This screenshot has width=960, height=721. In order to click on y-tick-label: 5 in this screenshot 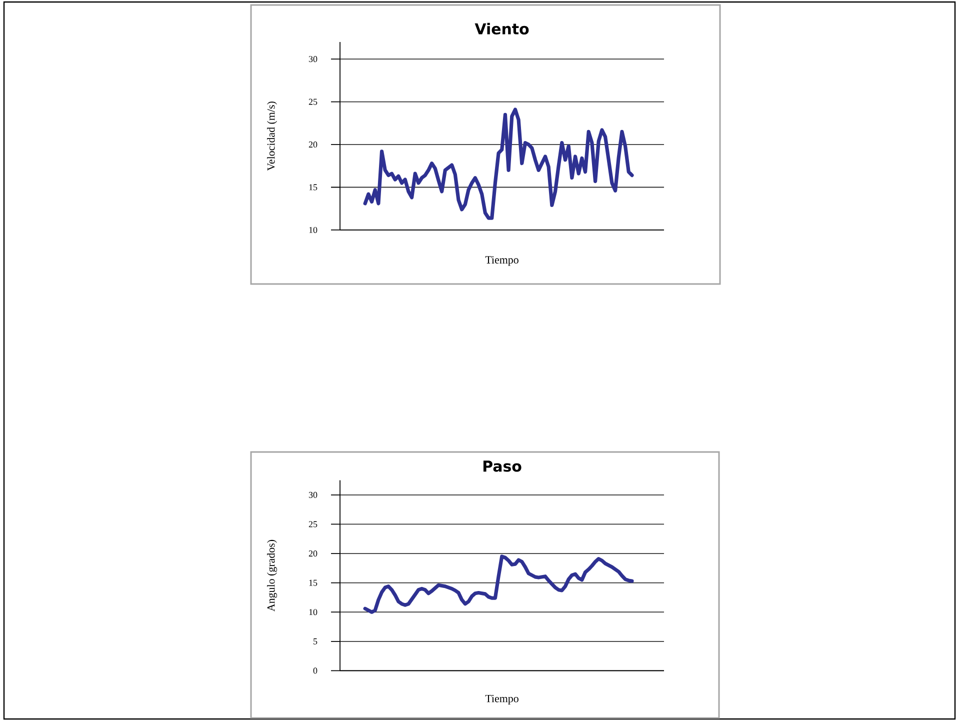, I will do `click(316, 641)`.